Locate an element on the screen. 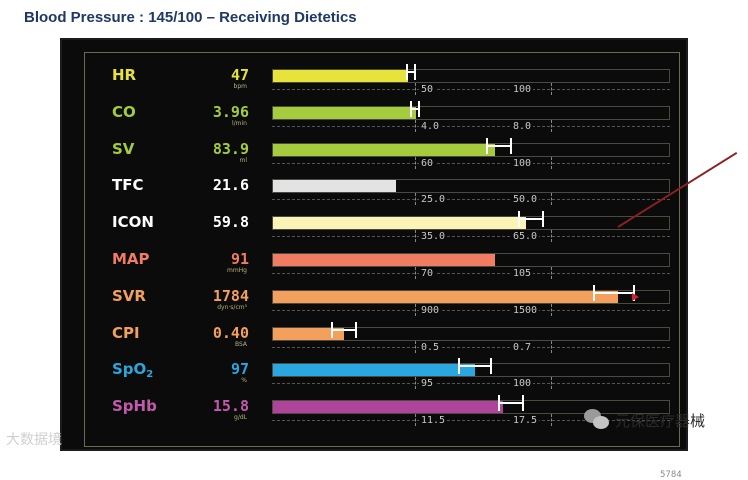 The image size is (748, 480). scale-label: 4.0 is located at coordinates (430, 126).